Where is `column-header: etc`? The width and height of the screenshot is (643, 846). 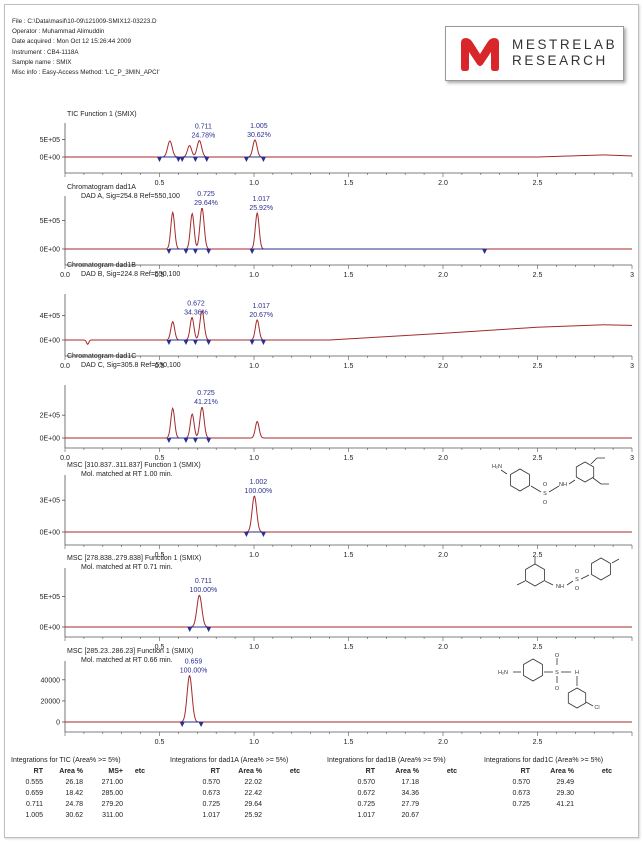
column-header: etc is located at coordinates (451, 771).